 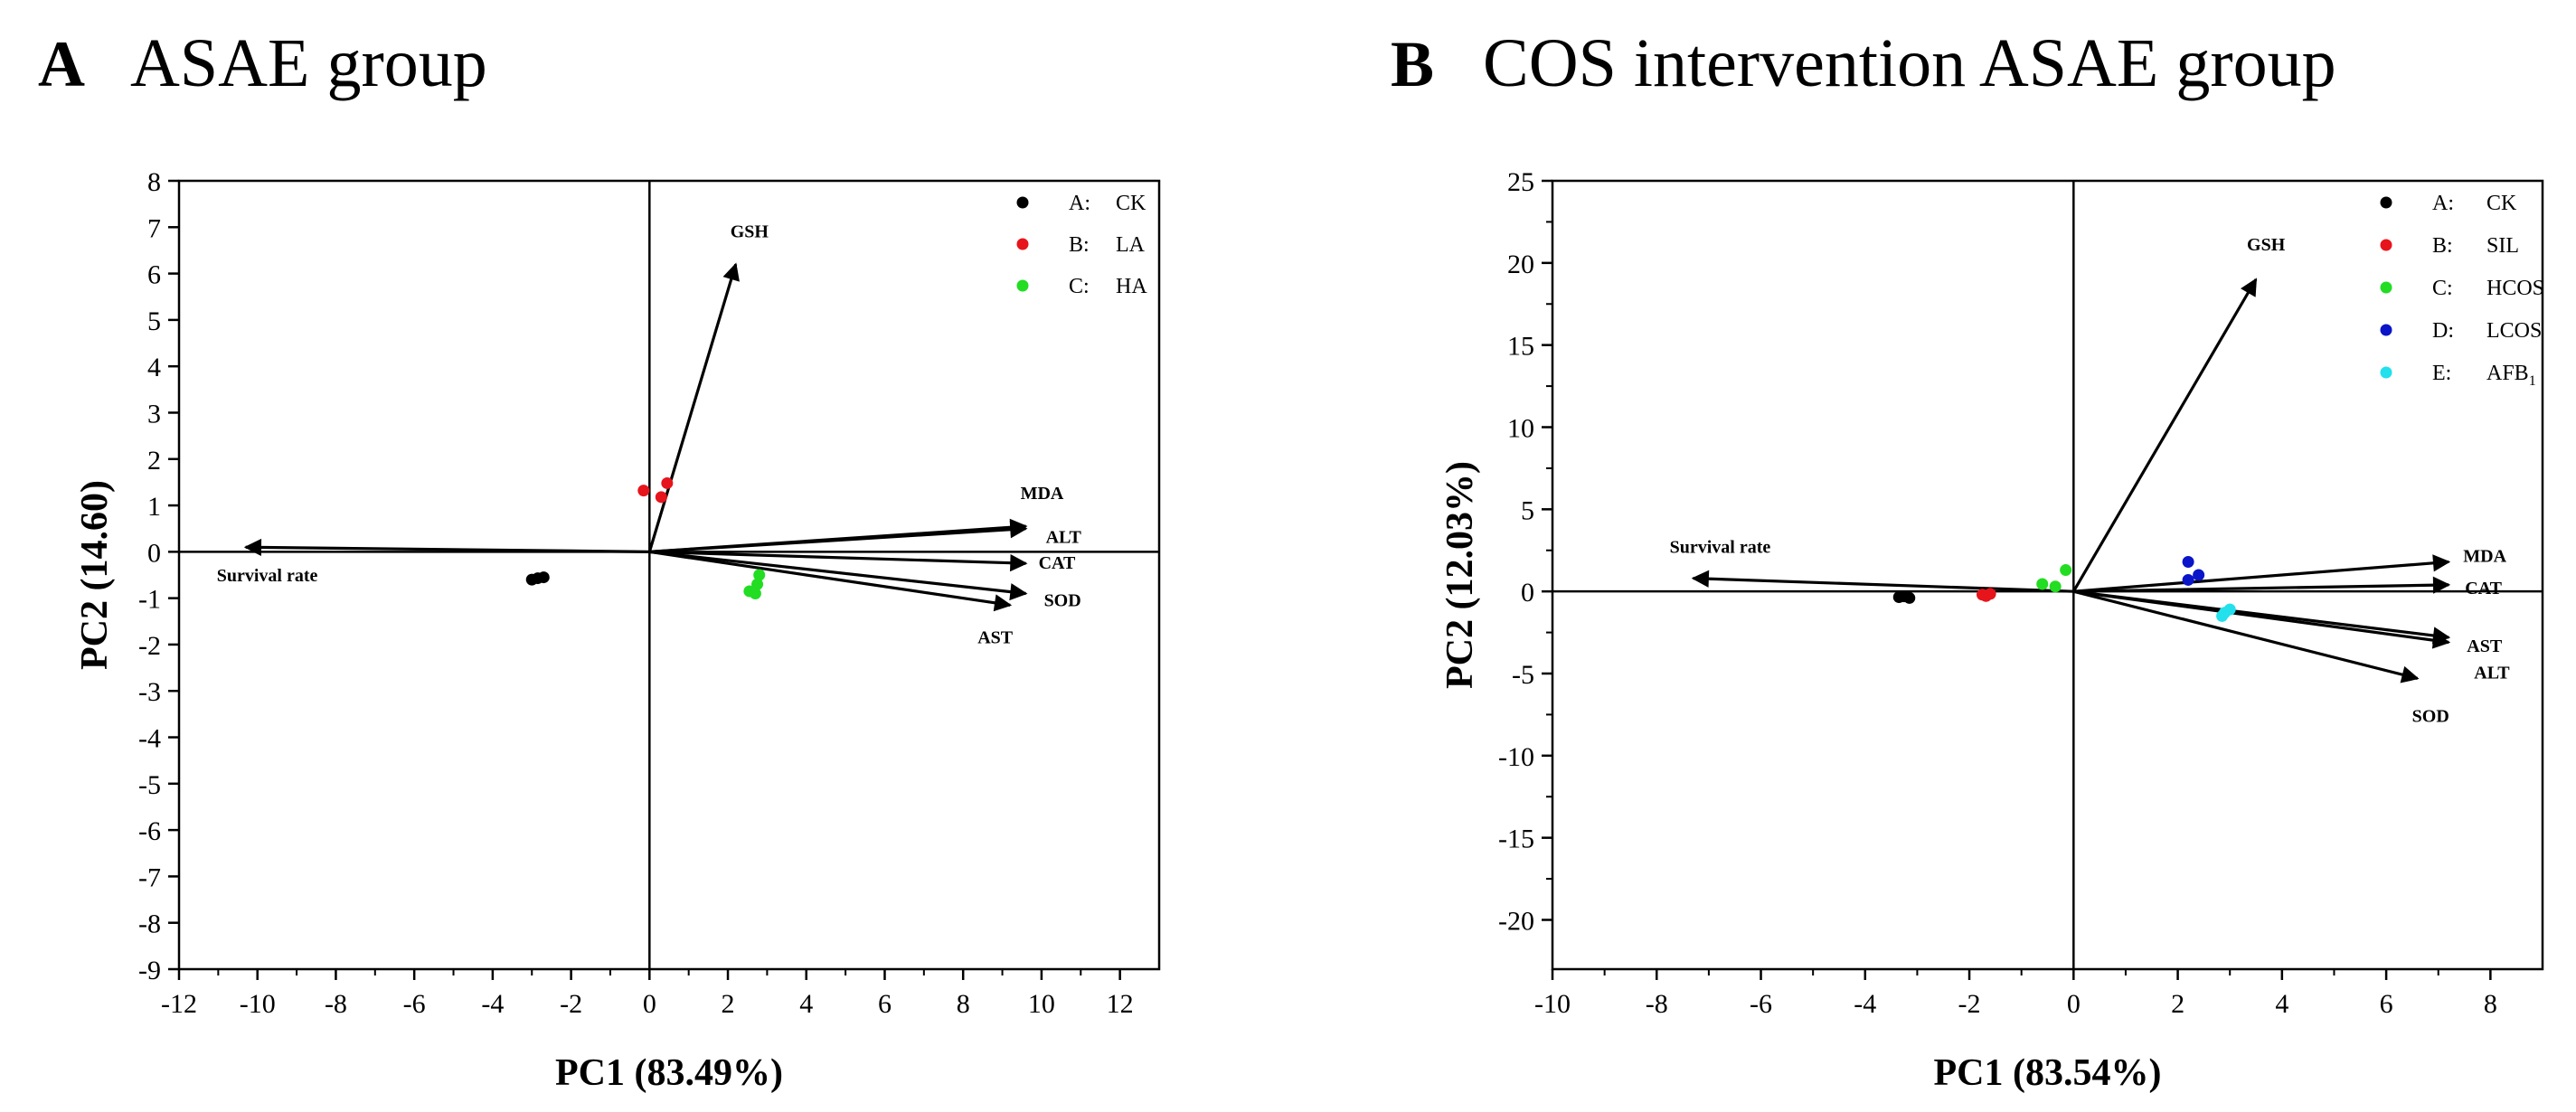 What do you see at coordinates (1412, 64) in the screenshot?
I see `panel-letter: B` at bounding box center [1412, 64].